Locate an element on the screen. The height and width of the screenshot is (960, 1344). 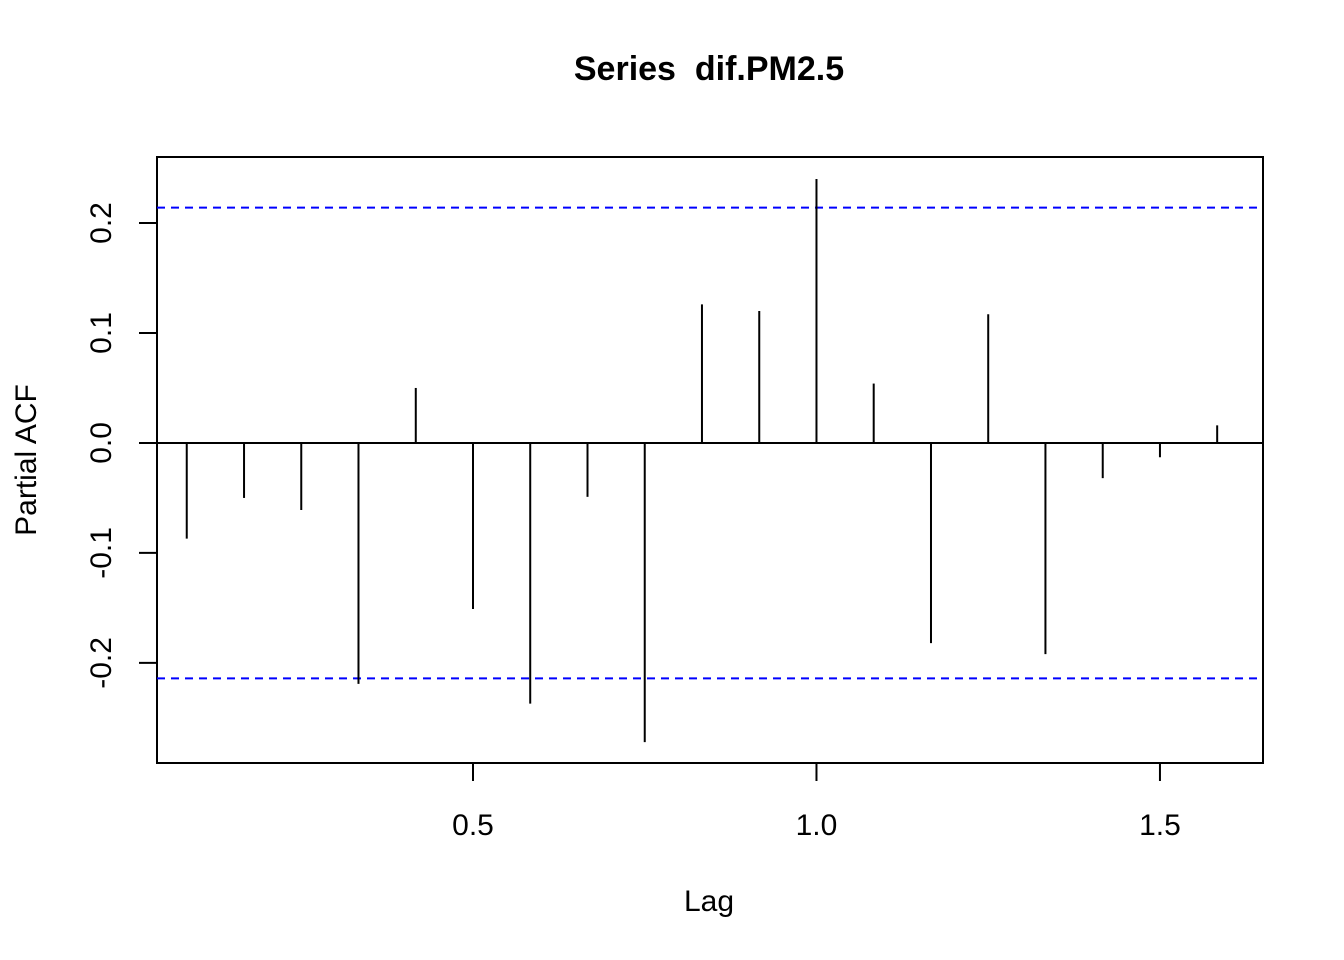
y-axis-label: Partial ACF is located at coordinates (26, 460).